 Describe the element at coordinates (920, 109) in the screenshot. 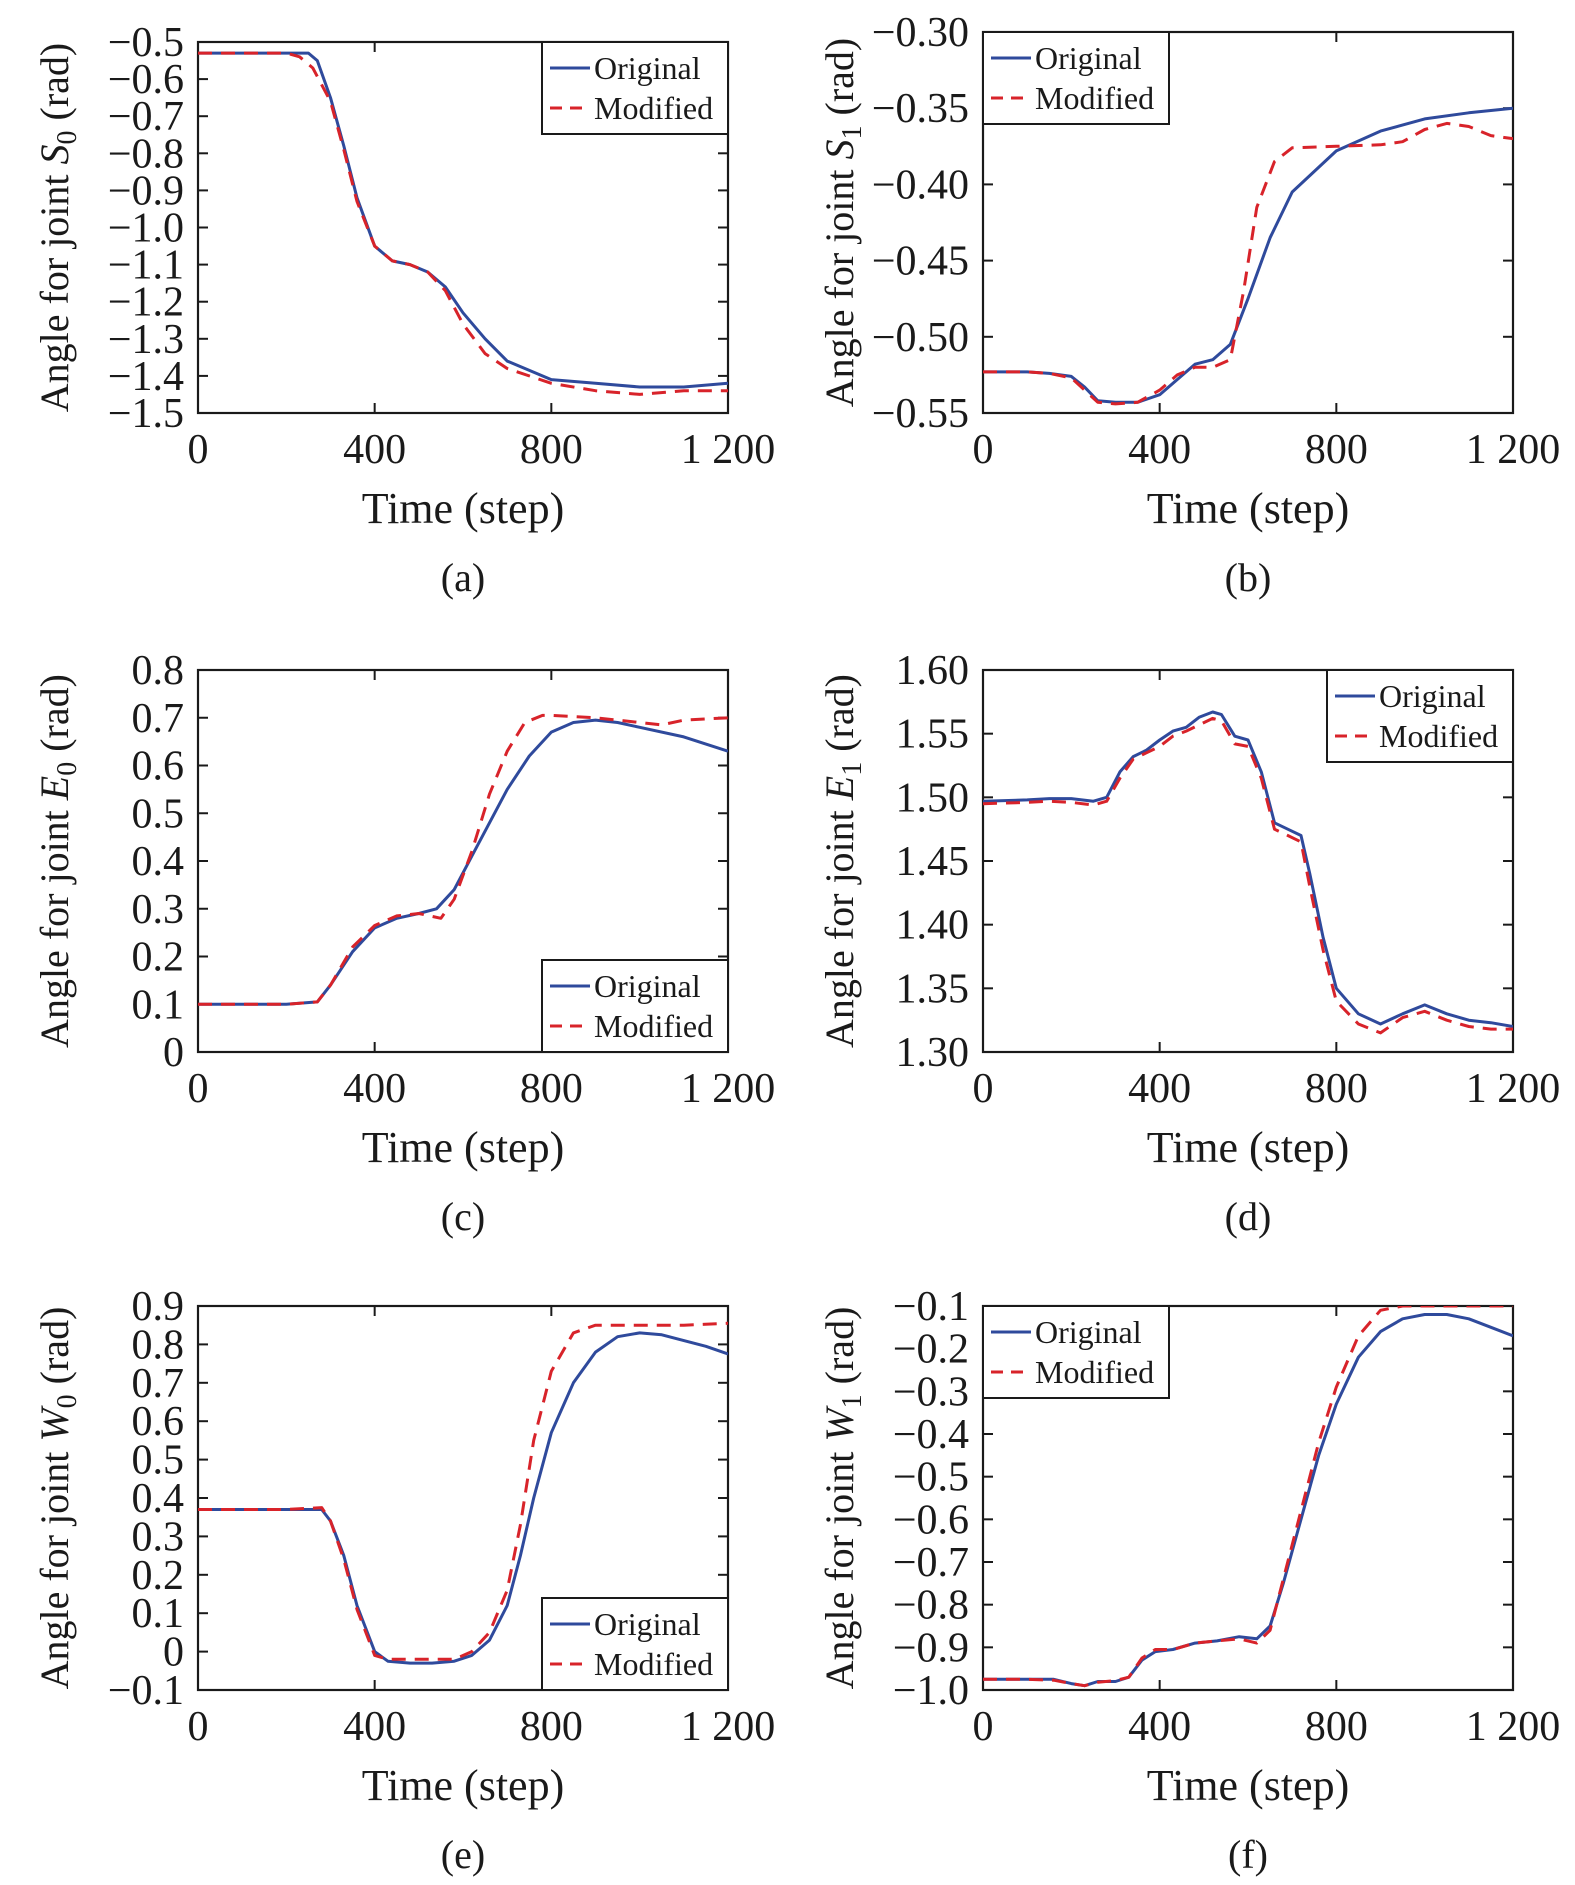

I see `y-tick-label: −0.35` at that location.